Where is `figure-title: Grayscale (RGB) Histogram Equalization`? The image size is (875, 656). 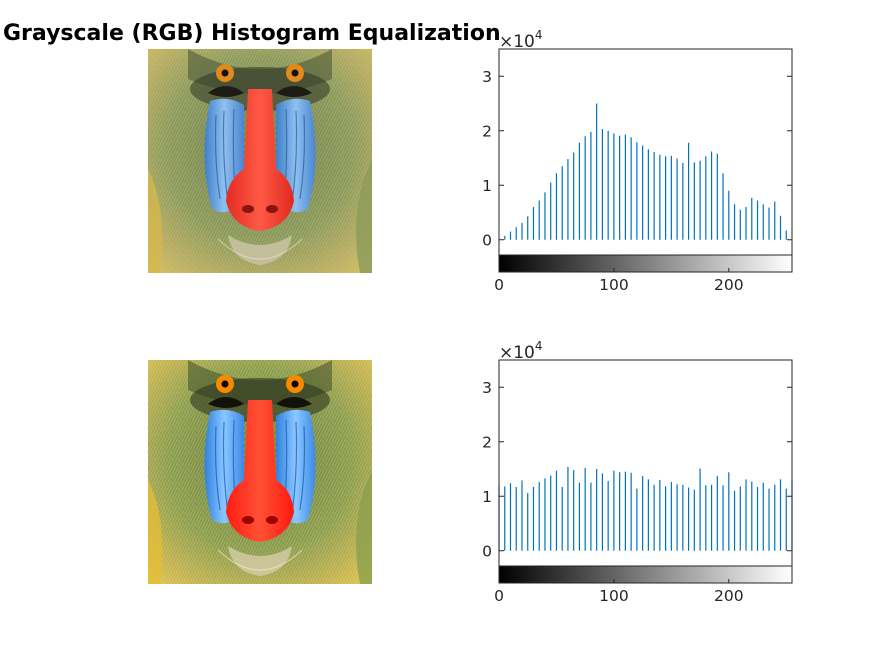
figure-title: Grayscale (RGB) Histogram Equalization is located at coordinates (252, 33).